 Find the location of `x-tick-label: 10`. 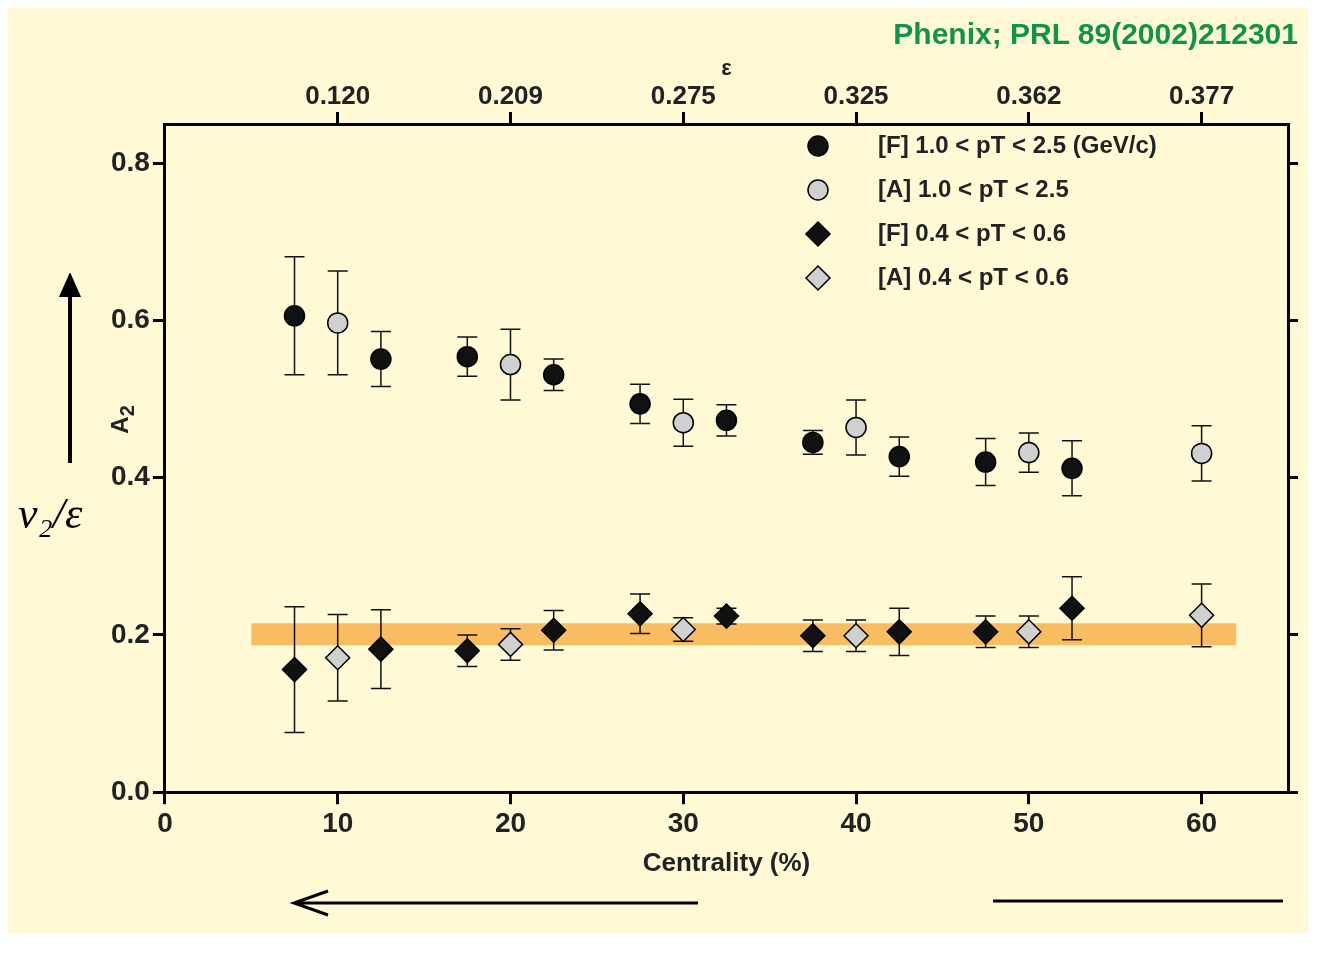

x-tick-label: 10 is located at coordinates (338, 822).